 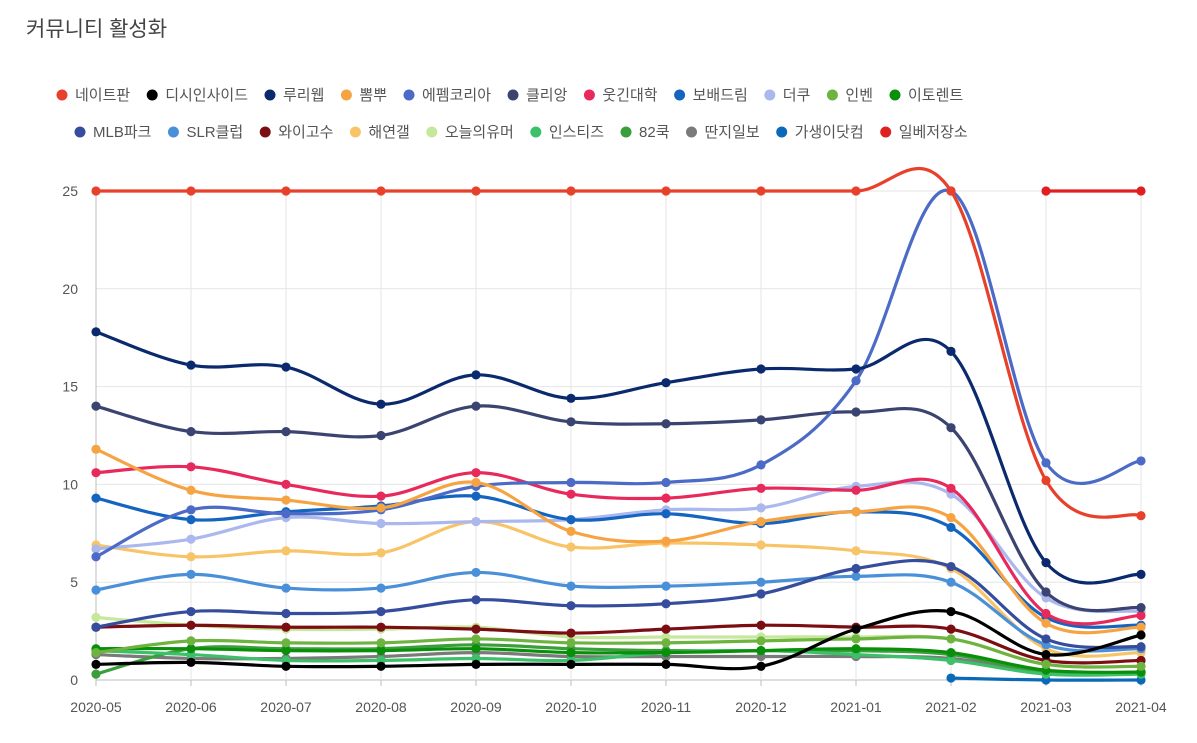 I want to click on legend-item: 82쿡, so click(x=645, y=132).